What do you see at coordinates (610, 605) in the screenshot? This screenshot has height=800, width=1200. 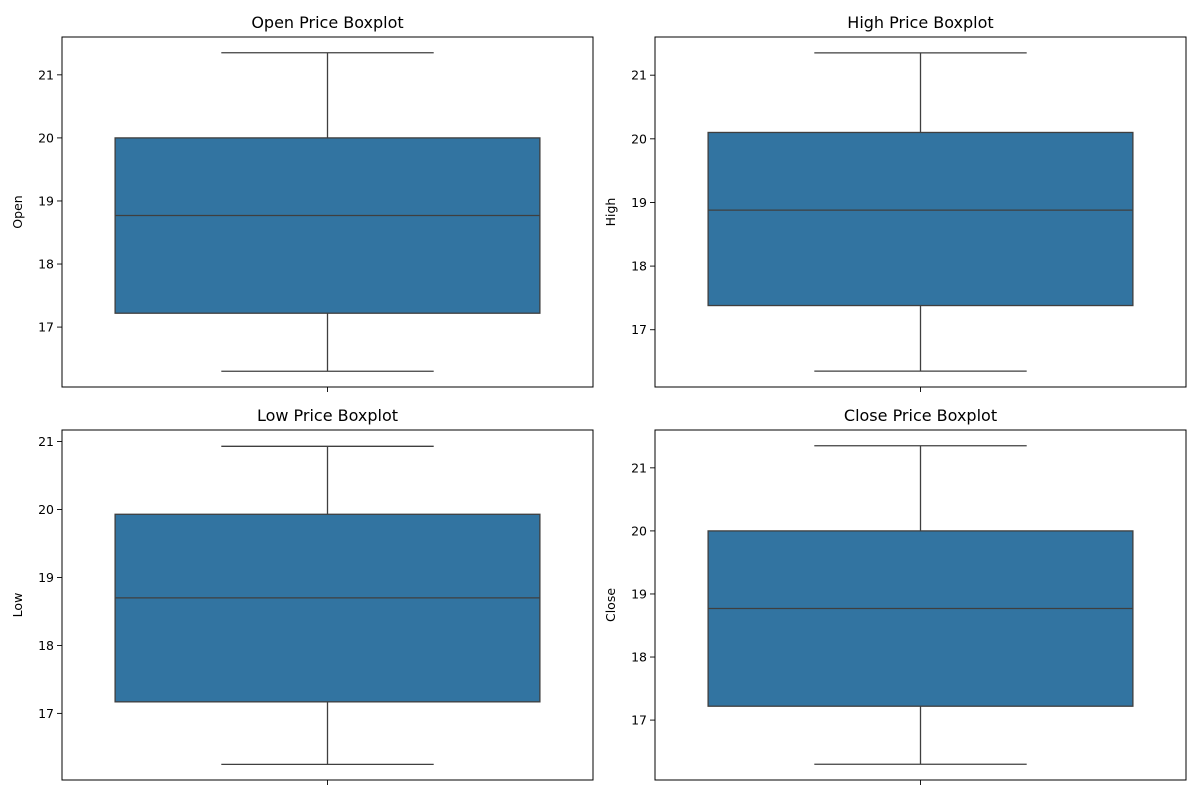 I see `y-axis-label: Close` at bounding box center [610, 605].